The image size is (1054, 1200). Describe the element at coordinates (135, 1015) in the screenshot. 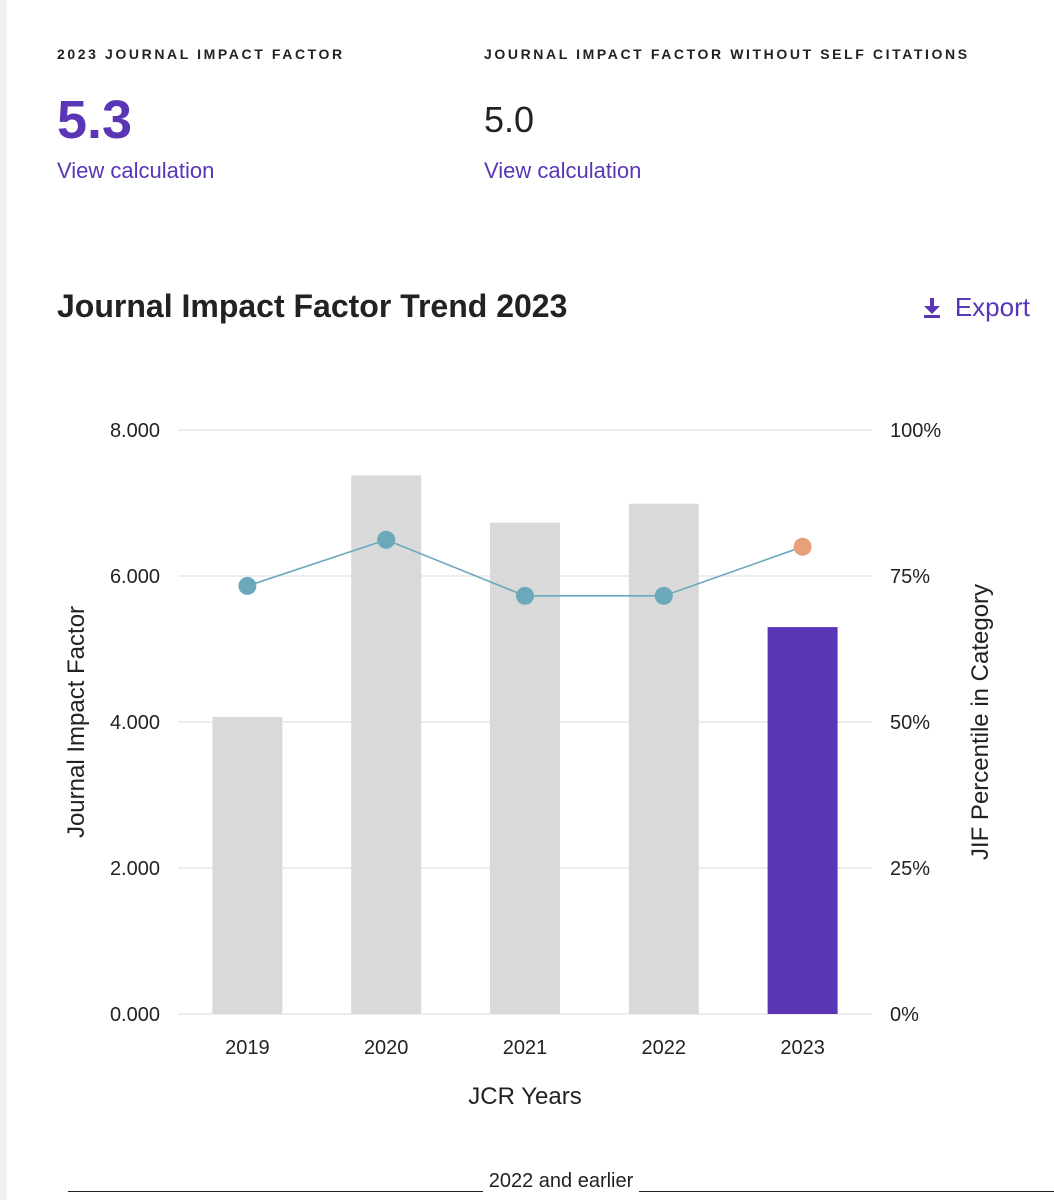

I see `y-tick-label: 0.000` at that location.